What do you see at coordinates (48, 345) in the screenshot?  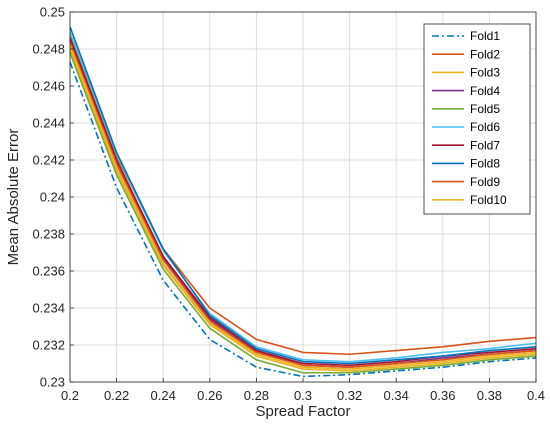 I see `y-tick-label: 0.232` at bounding box center [48, 345].